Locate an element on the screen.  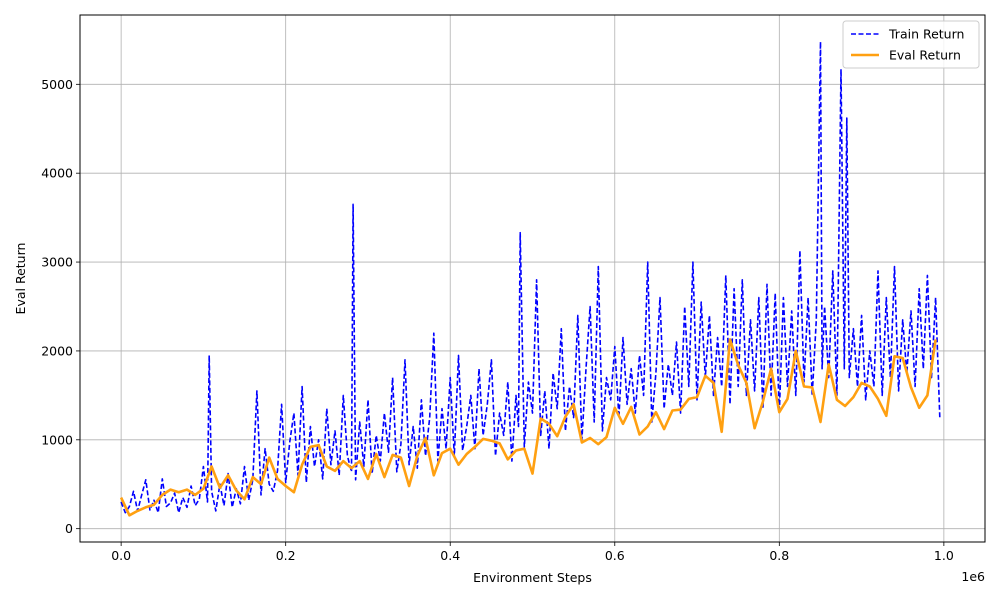
y-tick-label: 0 is located at coordinates (69, 528).